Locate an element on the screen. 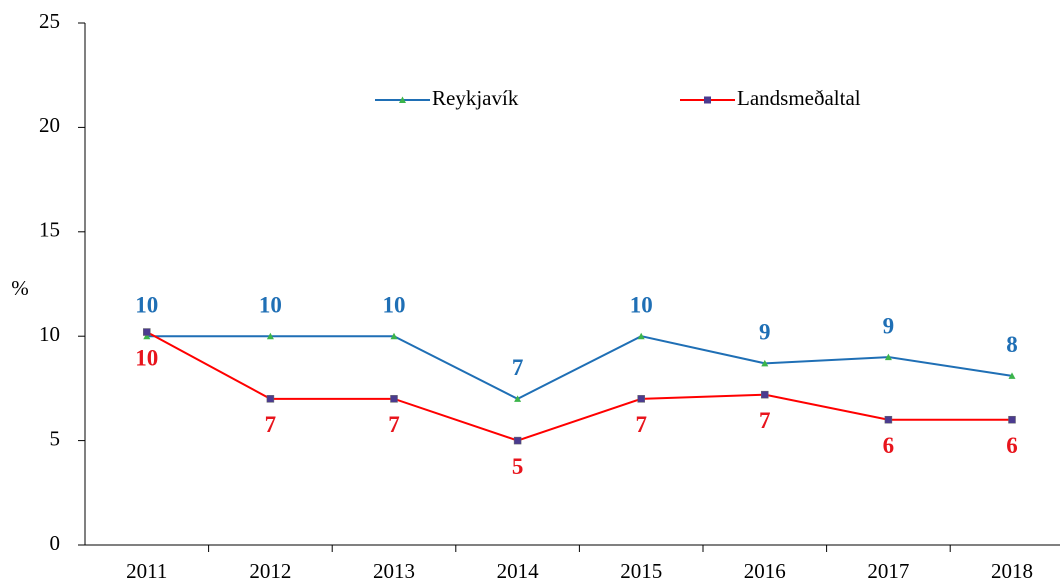 This screenshot has height=585, width=1062. x-tick-label: 2016 is located at coordinates (765, 571).